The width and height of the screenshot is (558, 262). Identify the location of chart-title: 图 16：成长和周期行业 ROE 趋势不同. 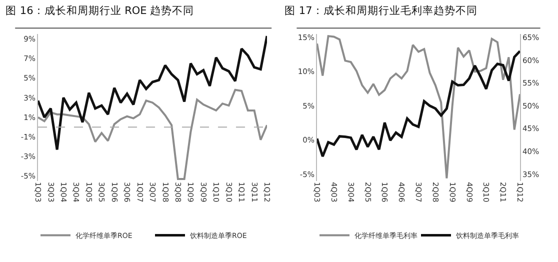
(100, 10).